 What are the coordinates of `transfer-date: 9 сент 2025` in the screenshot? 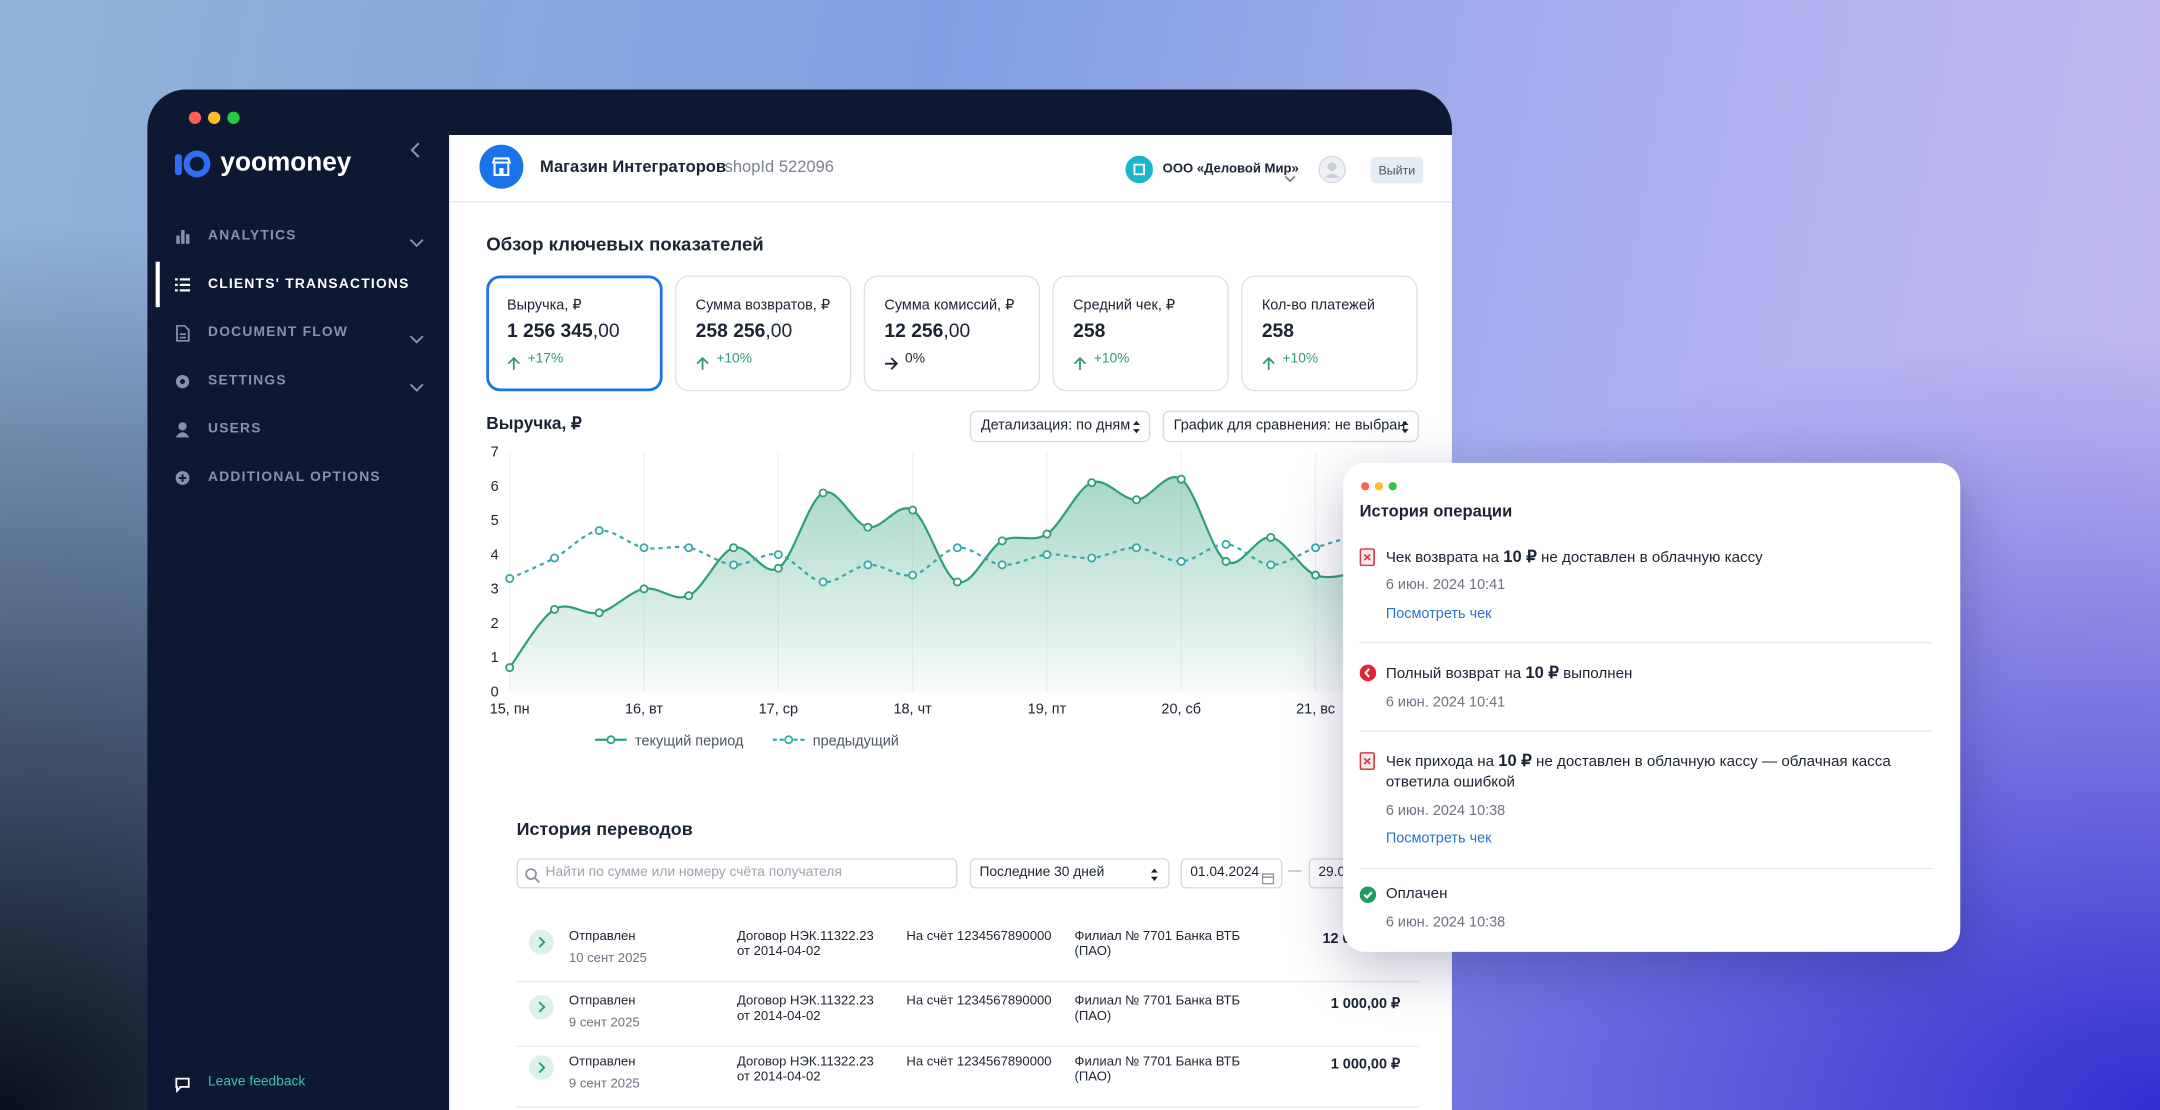 It's located at (604, 1023).